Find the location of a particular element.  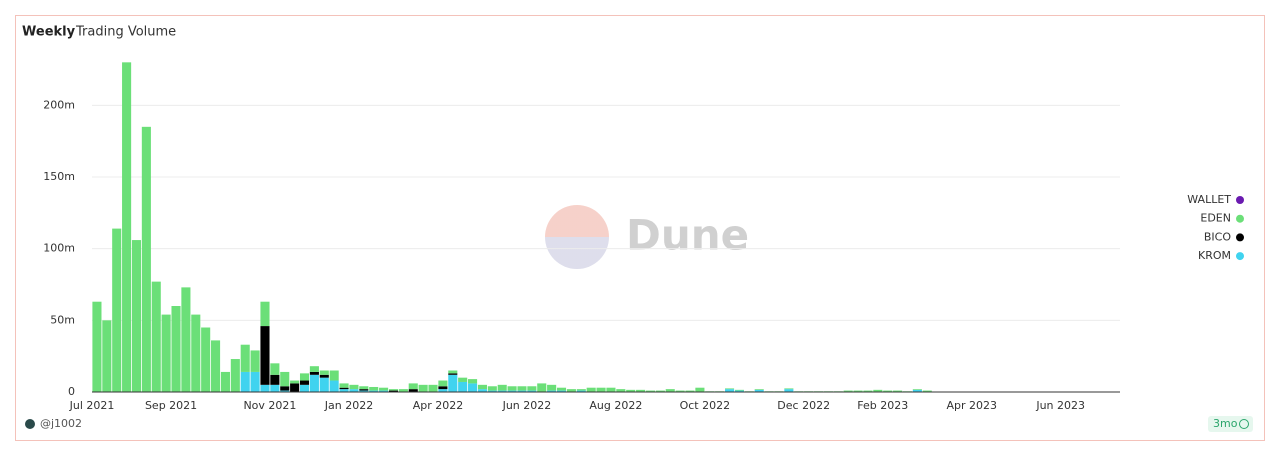

watermark: Dune is located at coordinates (687, 235).